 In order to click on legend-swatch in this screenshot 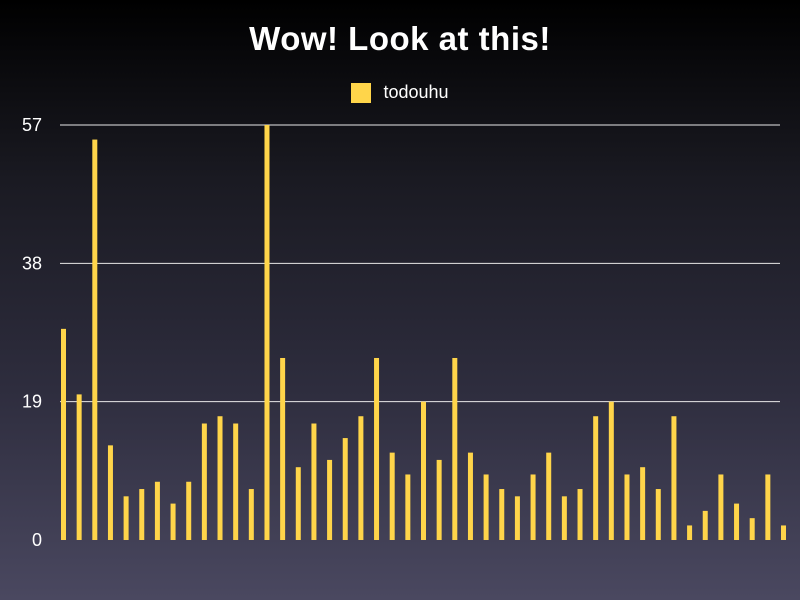, I will do `click(361, 92)`.